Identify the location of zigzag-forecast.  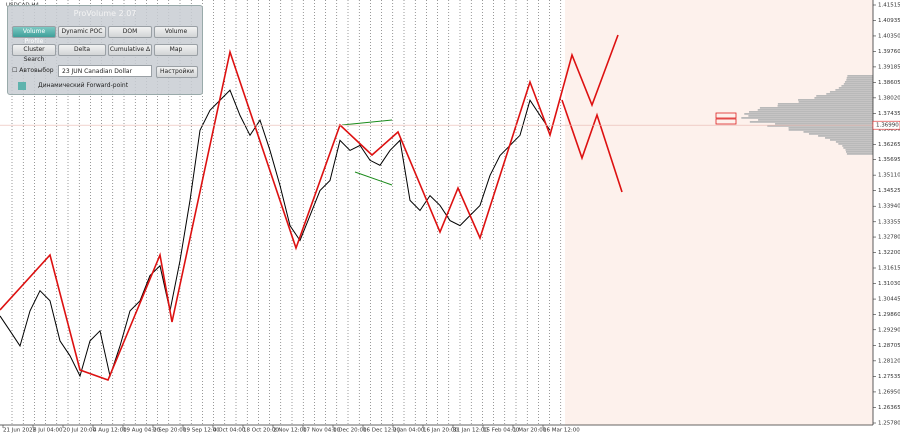
(592, 146).